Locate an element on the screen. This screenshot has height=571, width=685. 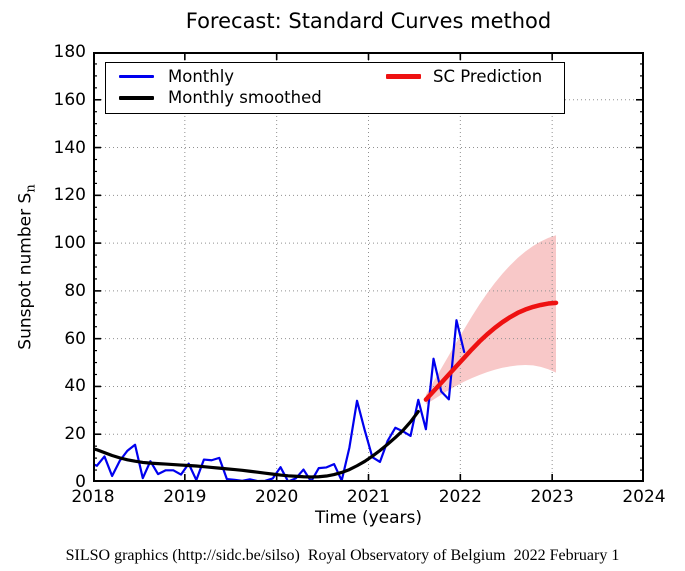
legend-label-prediction: SC Prediction is located at coordinates (488, 76).